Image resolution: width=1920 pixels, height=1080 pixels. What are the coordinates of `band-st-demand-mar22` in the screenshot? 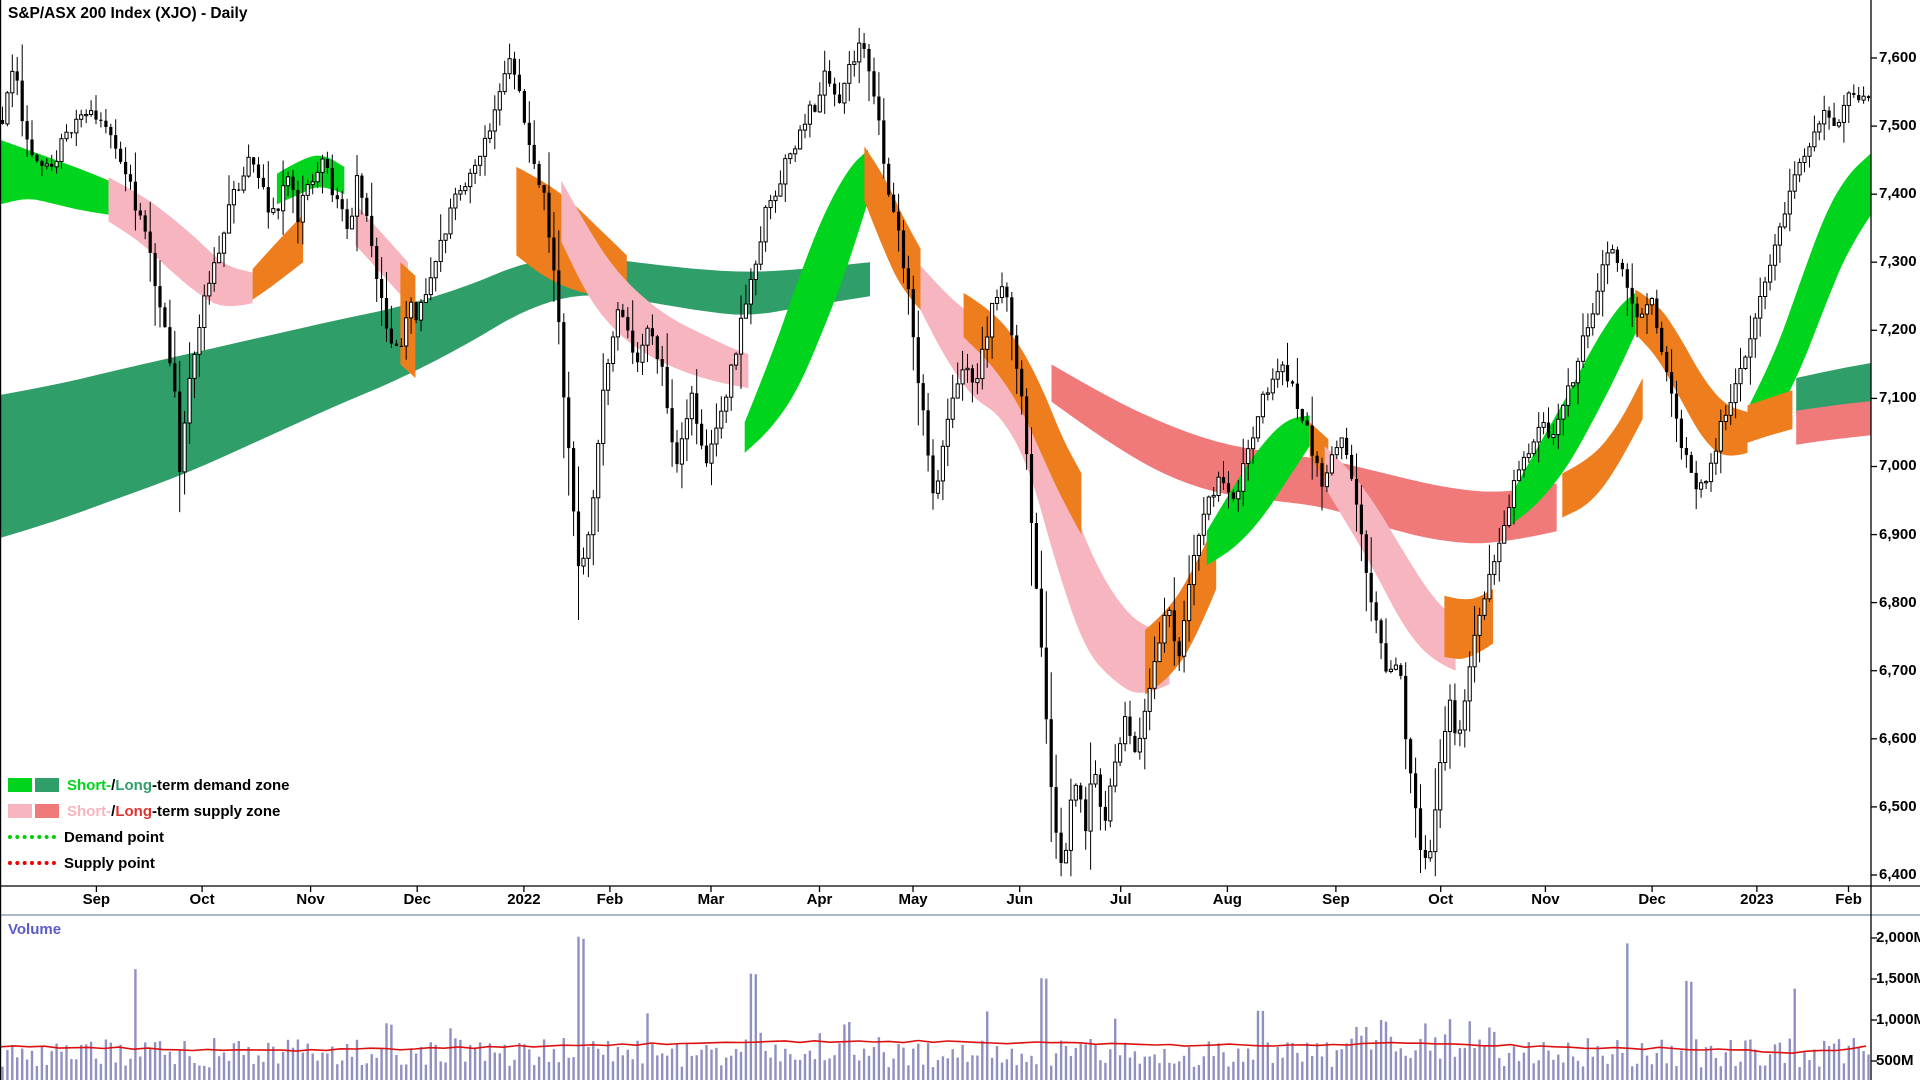 It's located at (806, 301).